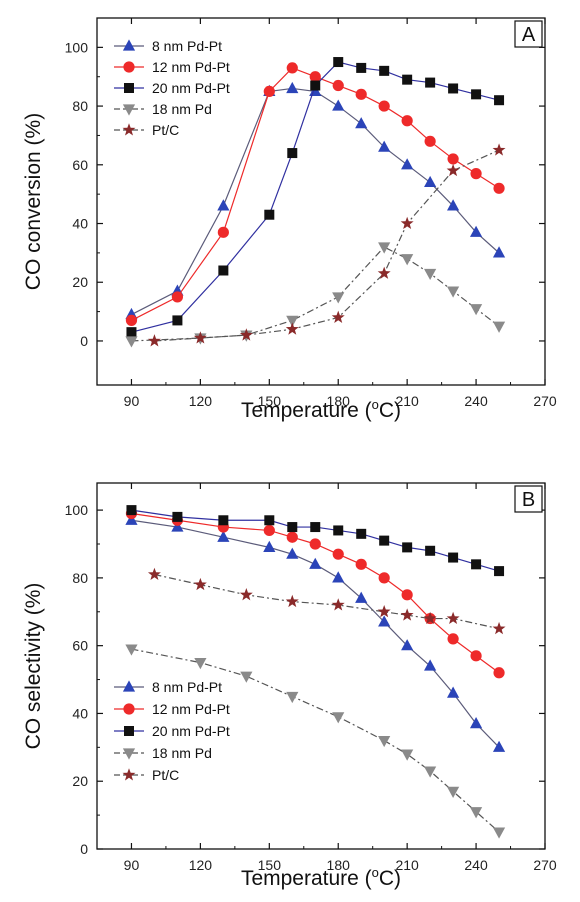 This screenshot has width=580, height=902. Describe the element at coordinates (528, 34) in the screenshot. I see `panel-letter-box` at that location.